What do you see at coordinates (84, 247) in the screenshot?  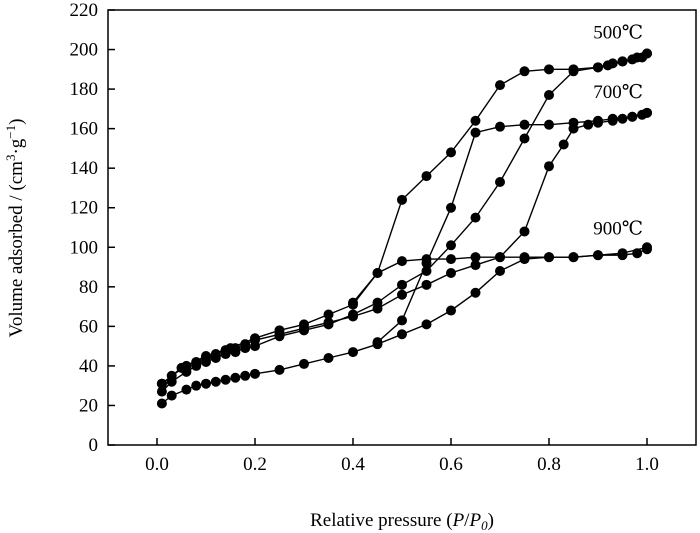 I see `y-tick-label: 100` at bounding box center [84, 247].